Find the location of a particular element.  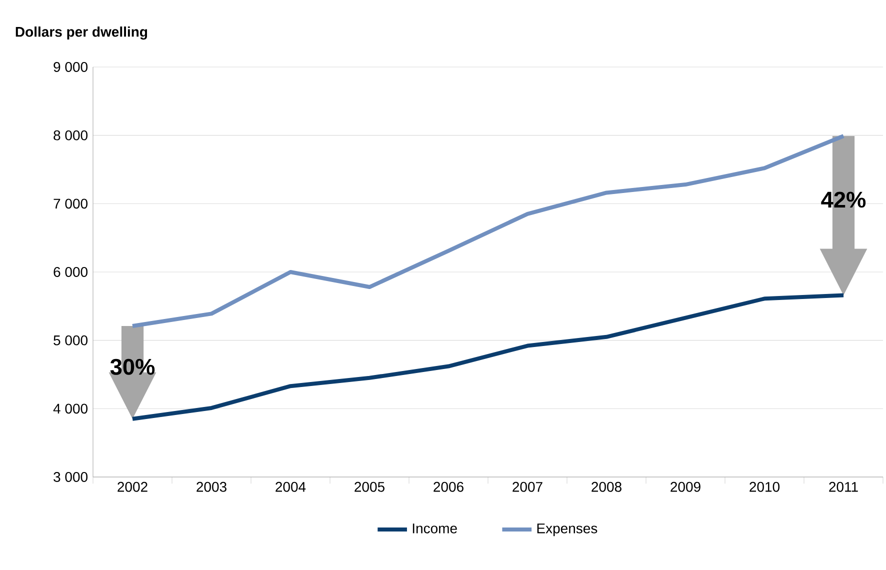

x-tick-label: 2008 is located at coordinates (607, 487).